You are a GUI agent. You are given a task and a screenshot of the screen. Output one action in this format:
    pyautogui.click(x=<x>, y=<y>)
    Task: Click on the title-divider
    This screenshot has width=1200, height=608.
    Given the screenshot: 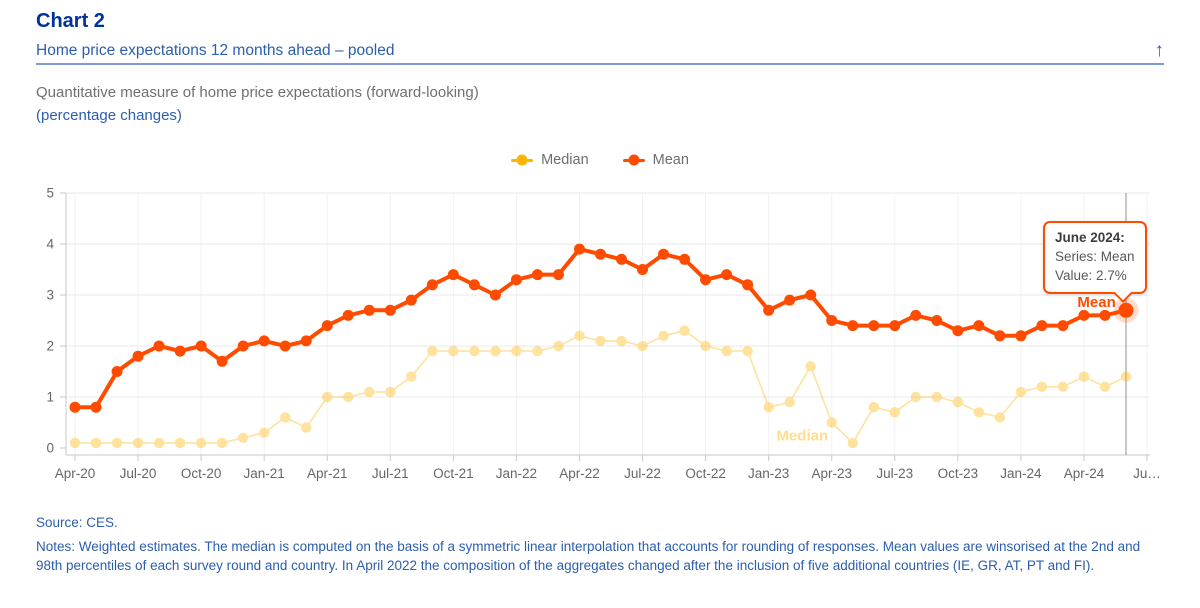 What is the action you would take?
    pyautogui.click(x=600, y=64)
    